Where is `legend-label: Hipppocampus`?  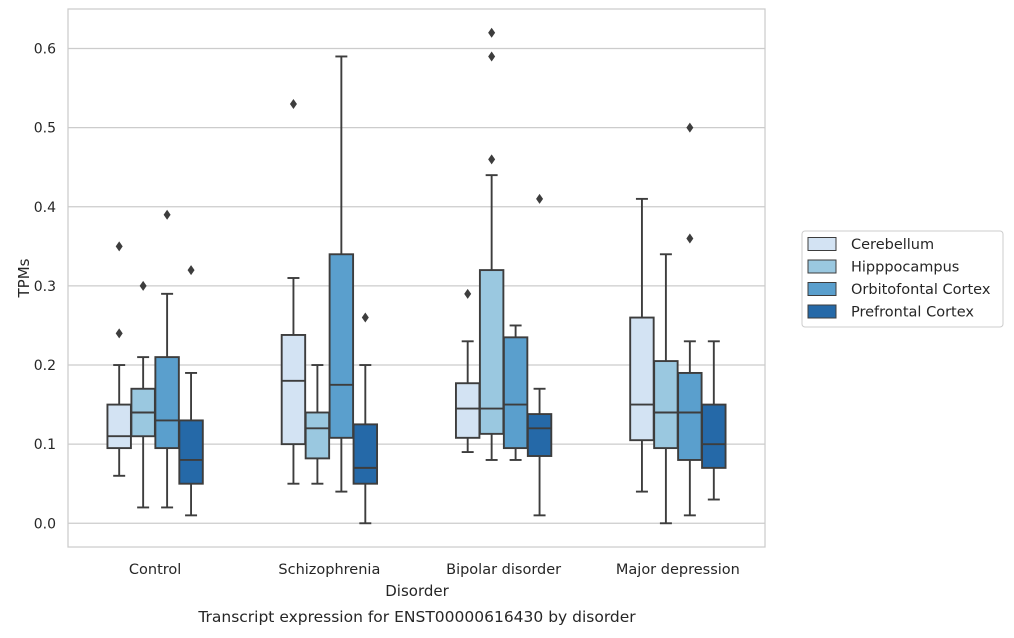 legend-label: Hipppocampus is located at coordinates (905, 268).